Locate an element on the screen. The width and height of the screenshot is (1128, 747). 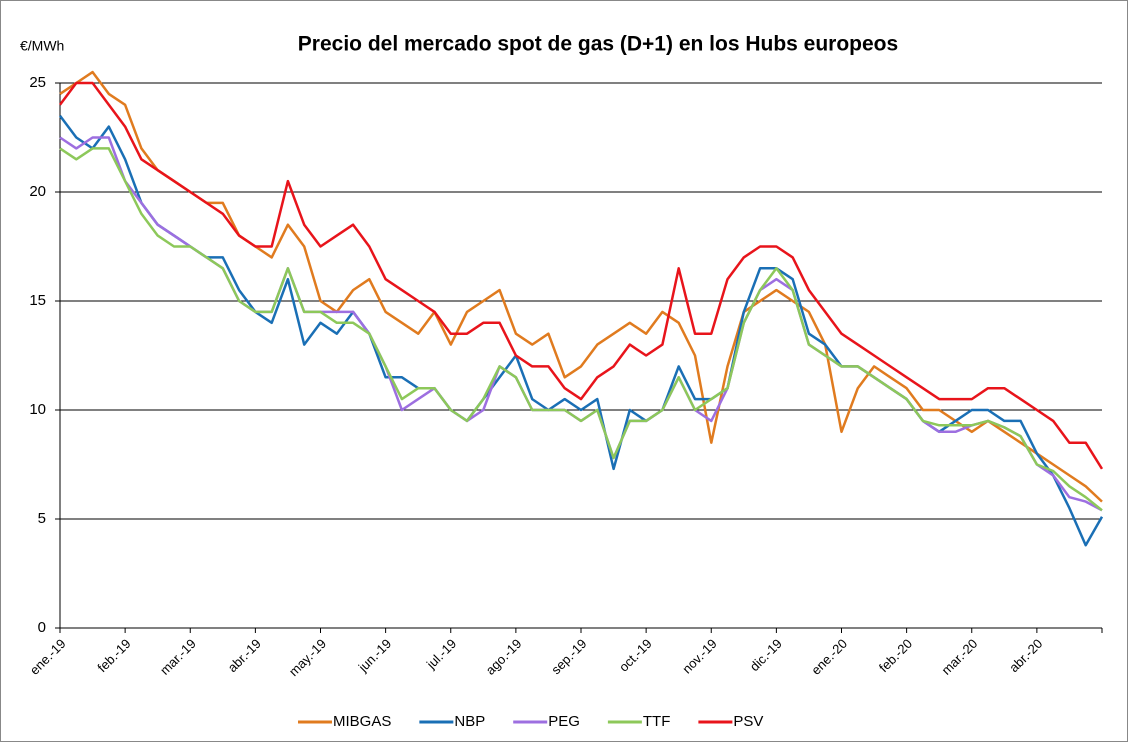
y-tick-label: 15 is located at coordinates (37, 300).